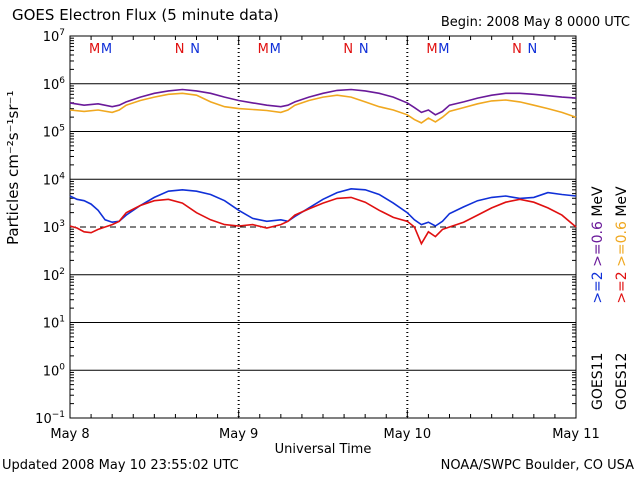 This screenshot has height=480, width=640. Describe the element at coordinates (54, 179) in the screenshot. I see `y-tick-label: 10⁴` at that location.